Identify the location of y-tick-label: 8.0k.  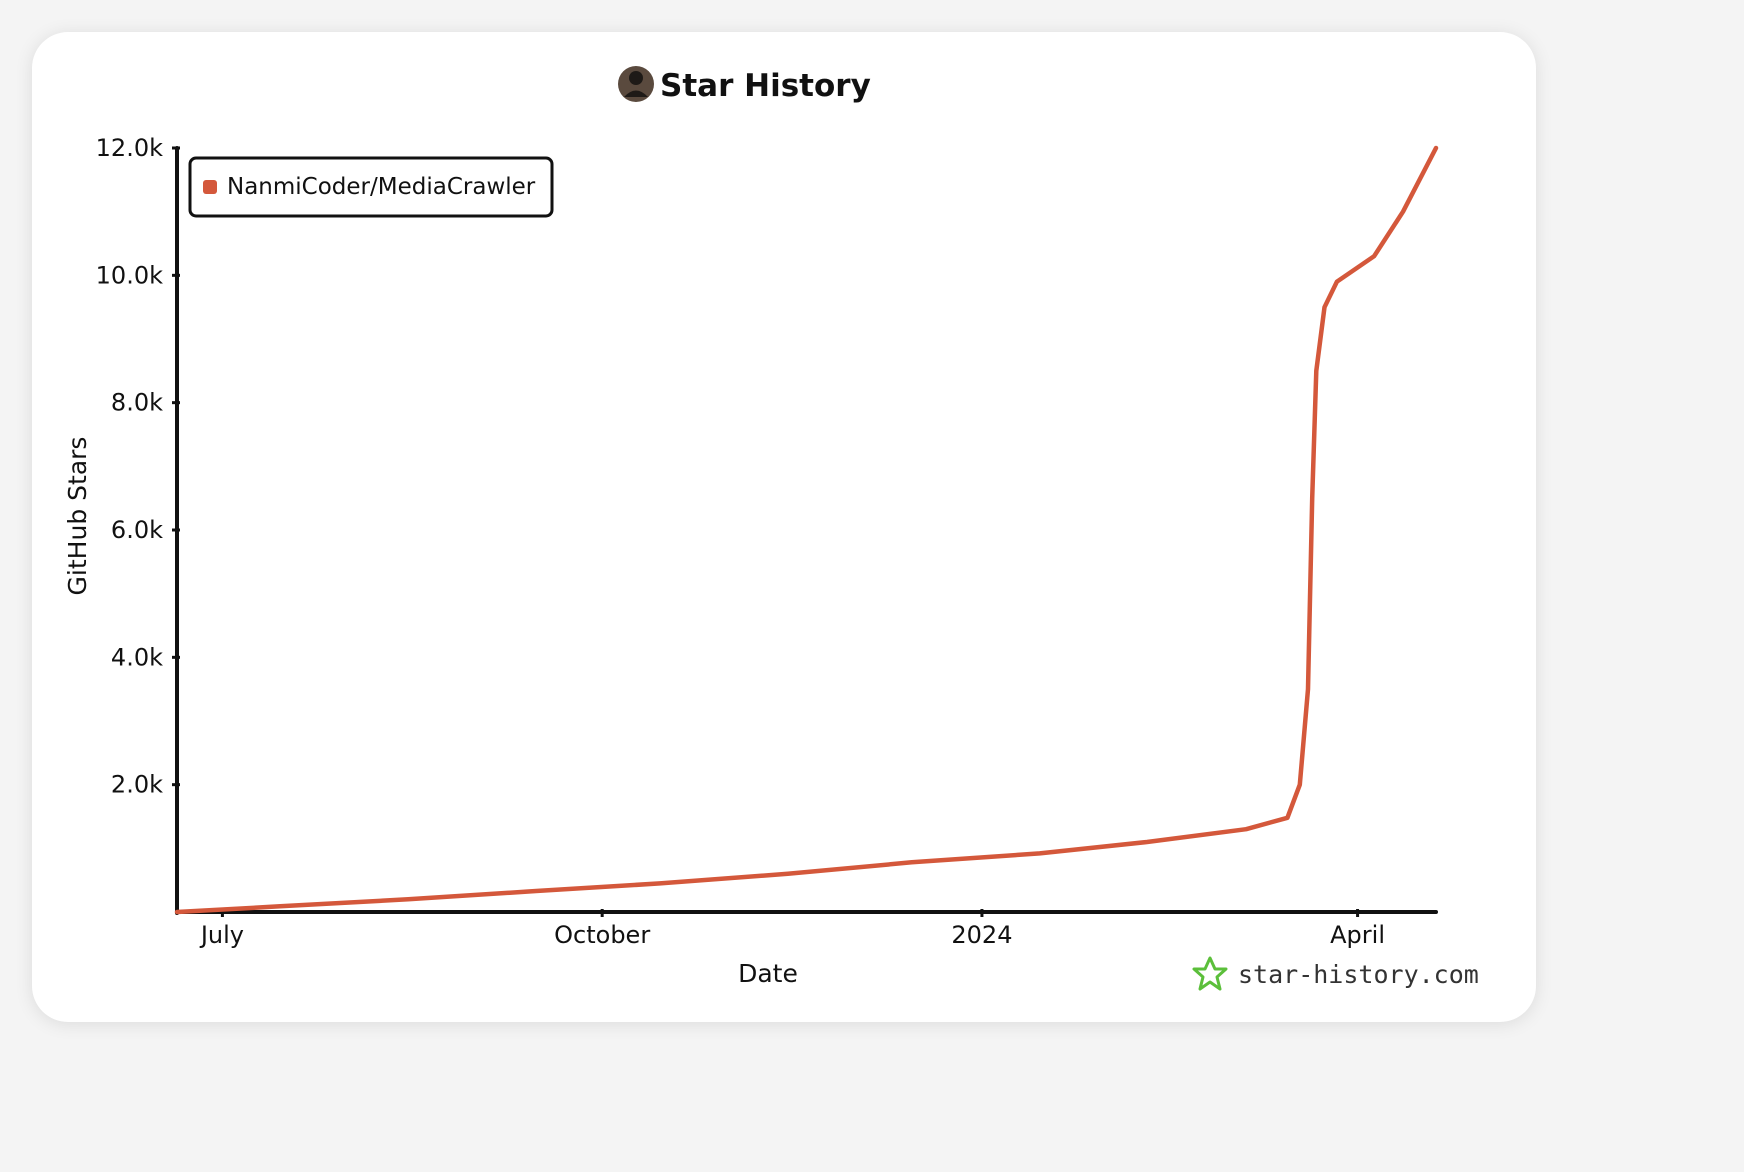
(137, 403).